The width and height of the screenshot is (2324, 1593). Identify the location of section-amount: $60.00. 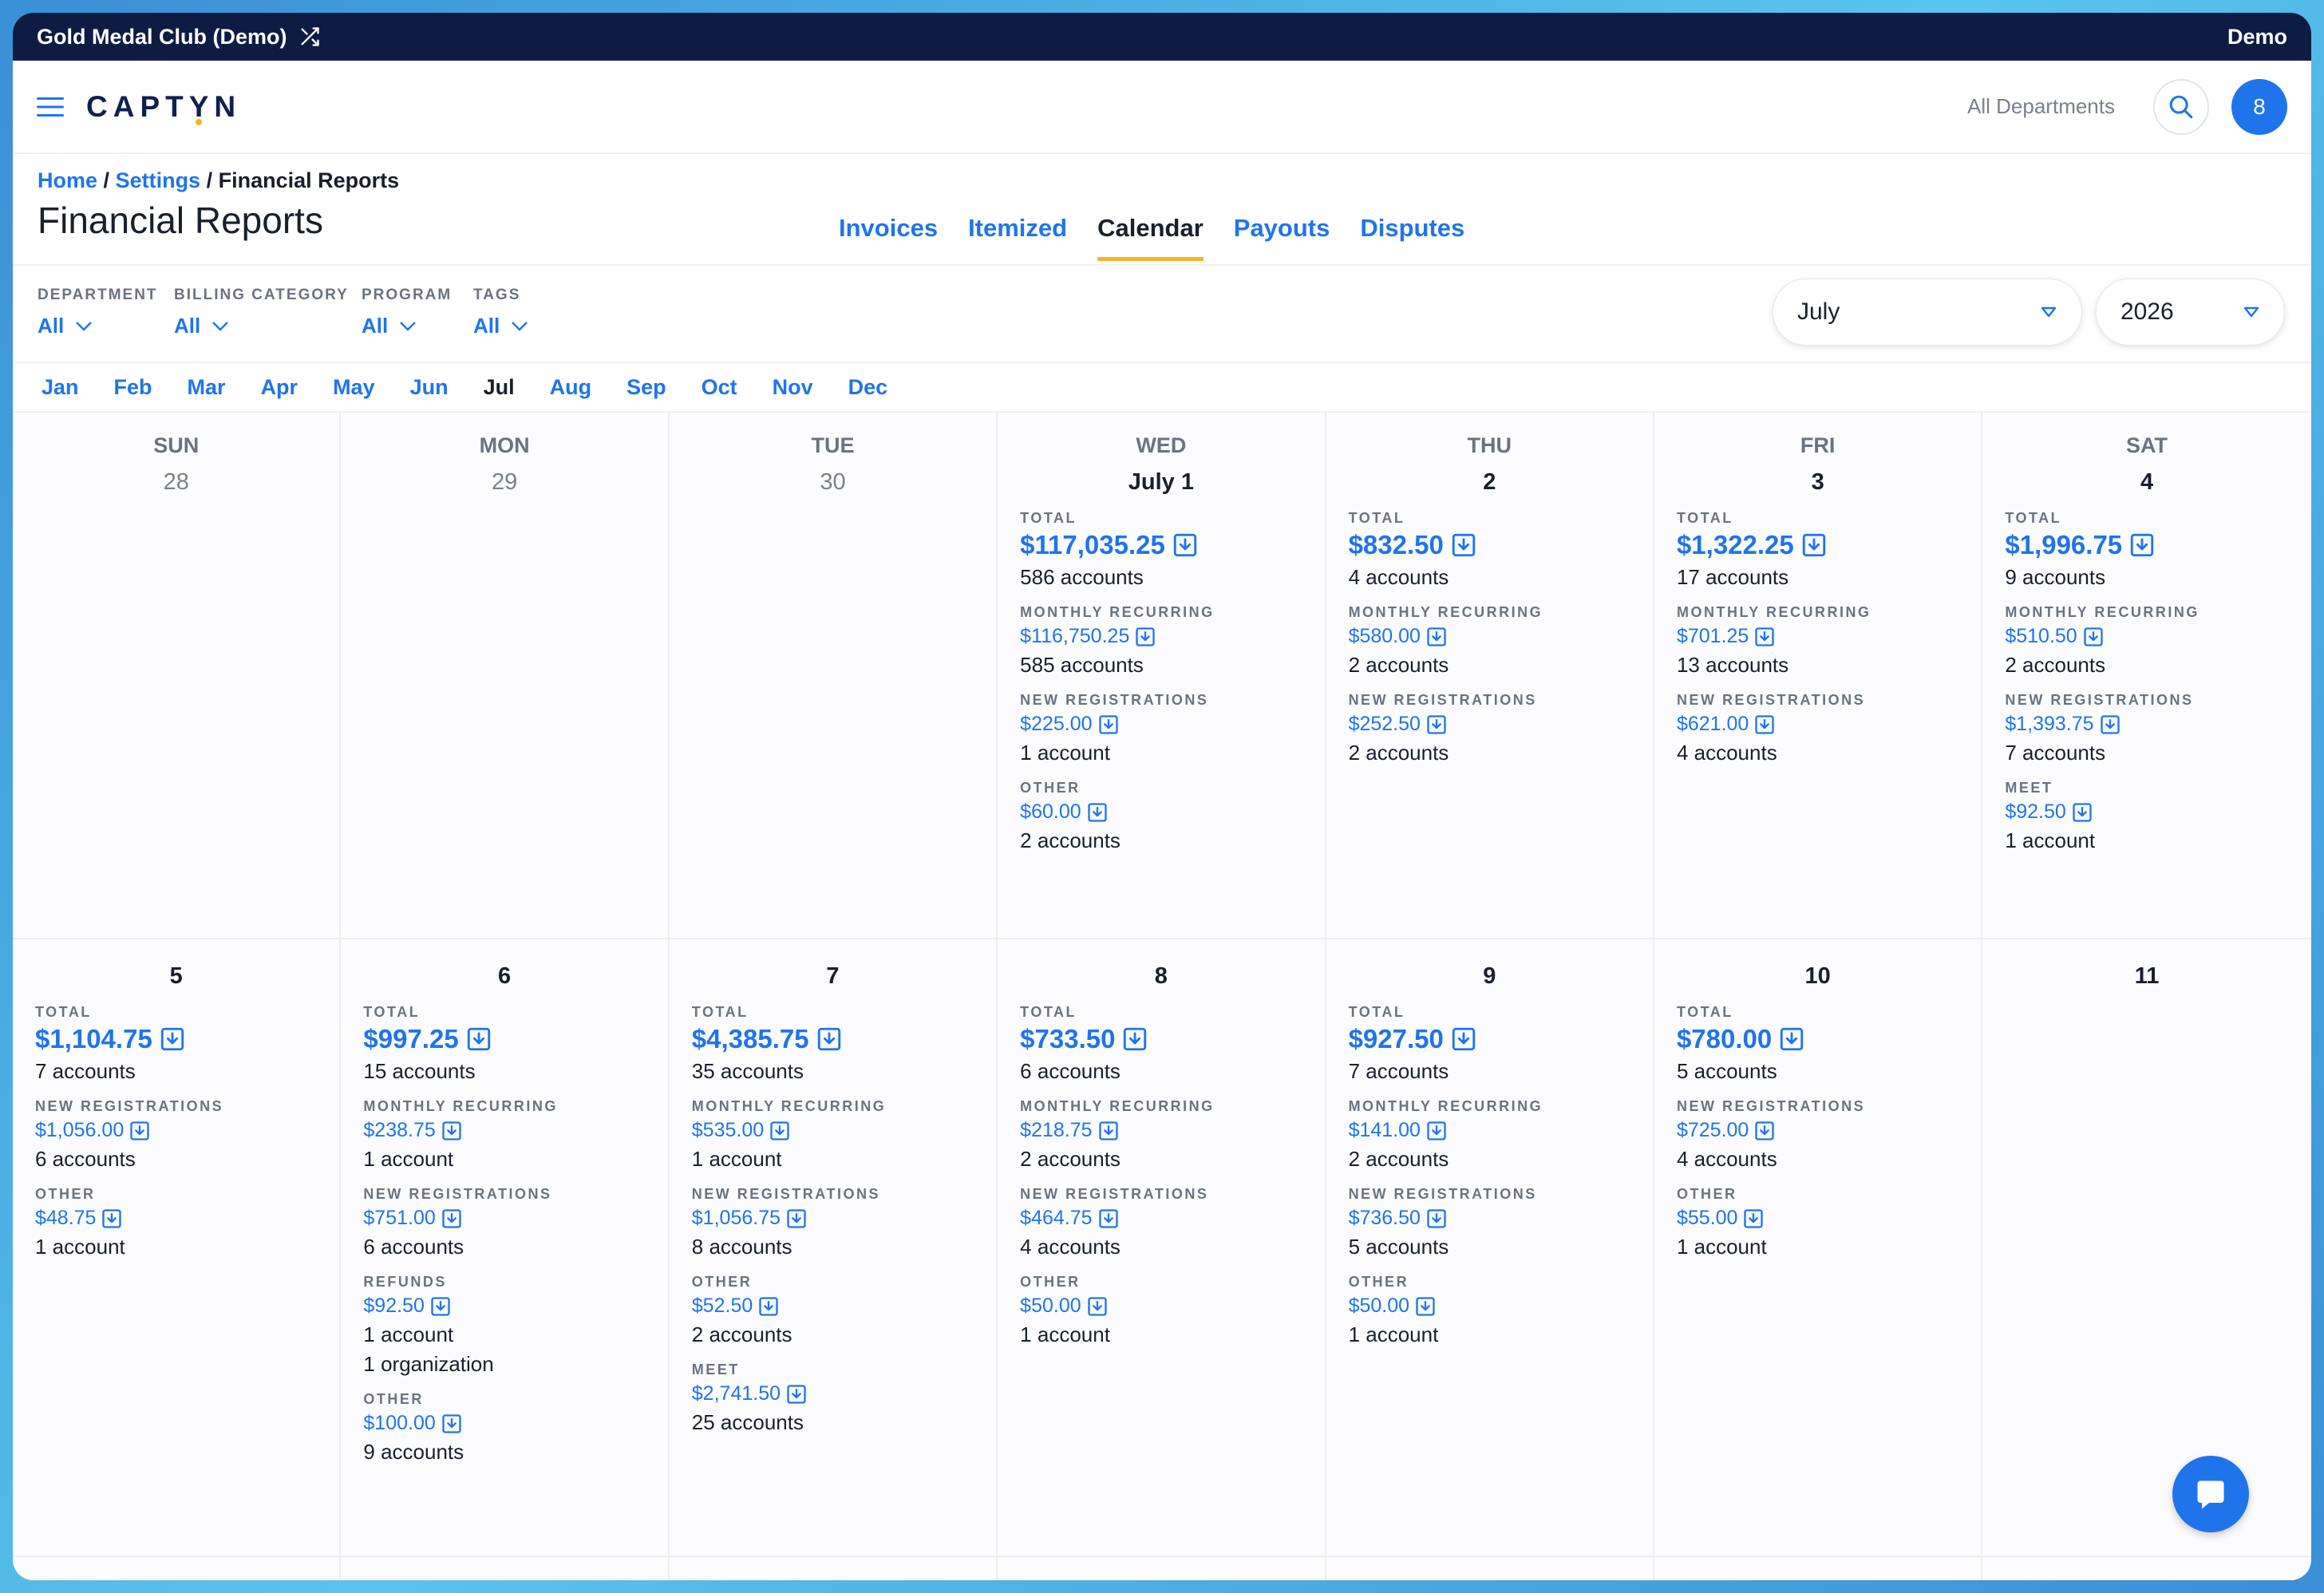
(1172, 812).